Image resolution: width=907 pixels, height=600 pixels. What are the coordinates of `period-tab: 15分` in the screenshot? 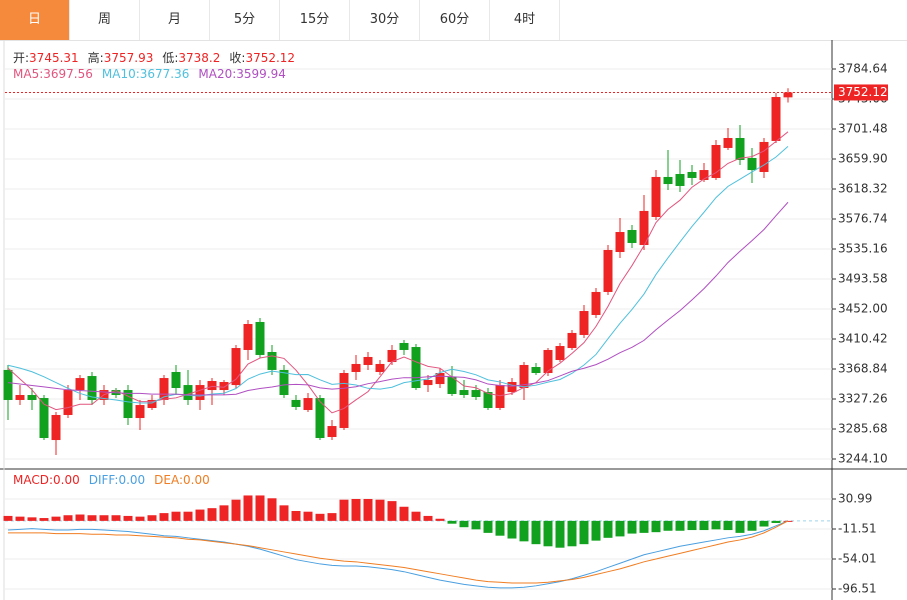 It's located at (315, 20).